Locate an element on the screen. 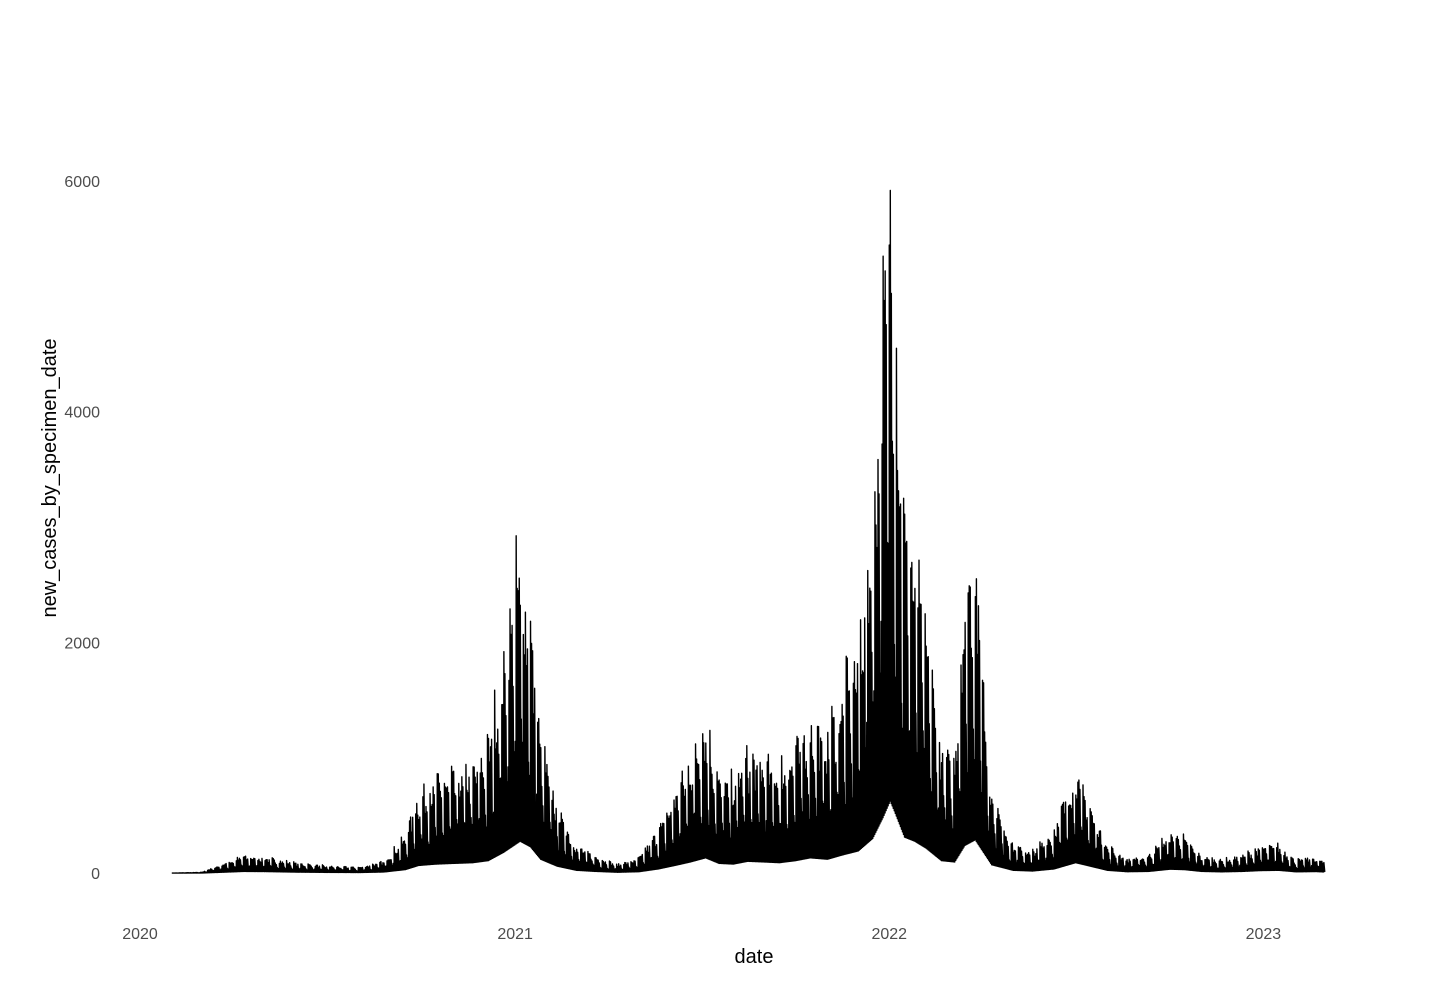 This screenshot has width=1440, height=1008. x-tick-label: 2020 is located at coordinates (140, 934).